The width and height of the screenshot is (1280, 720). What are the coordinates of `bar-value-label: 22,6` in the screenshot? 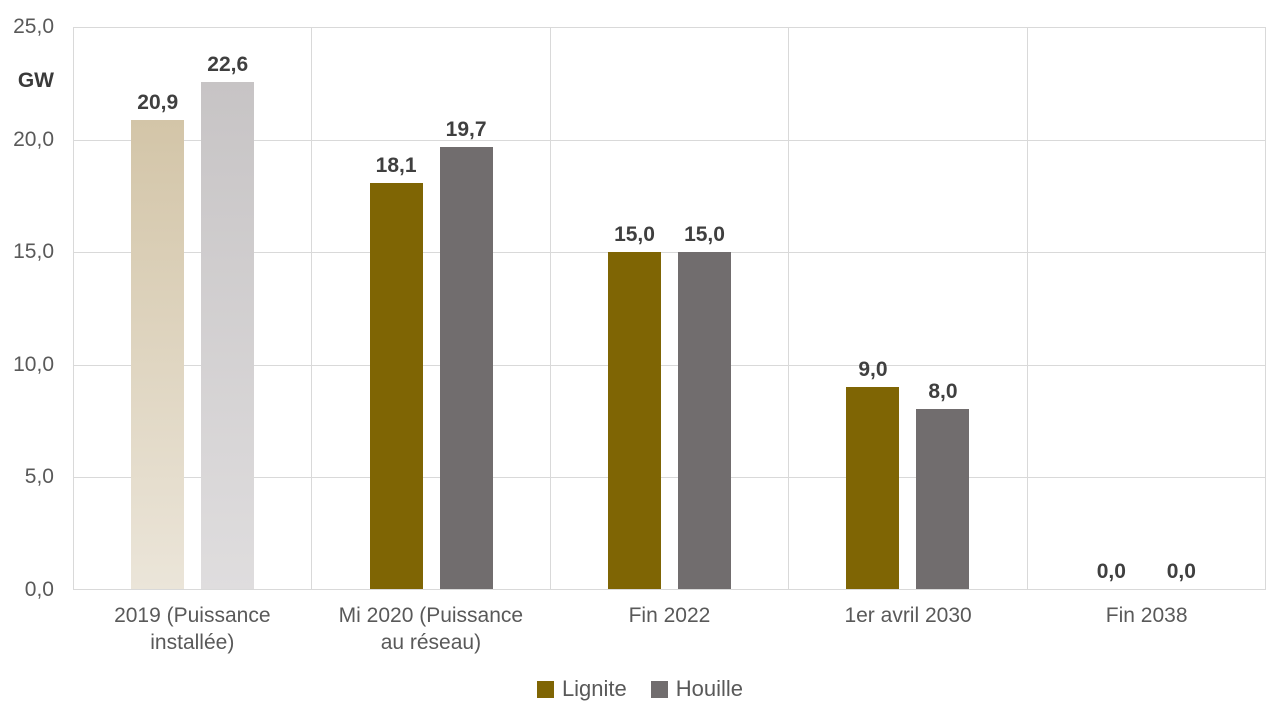 It's located at (228, 64).